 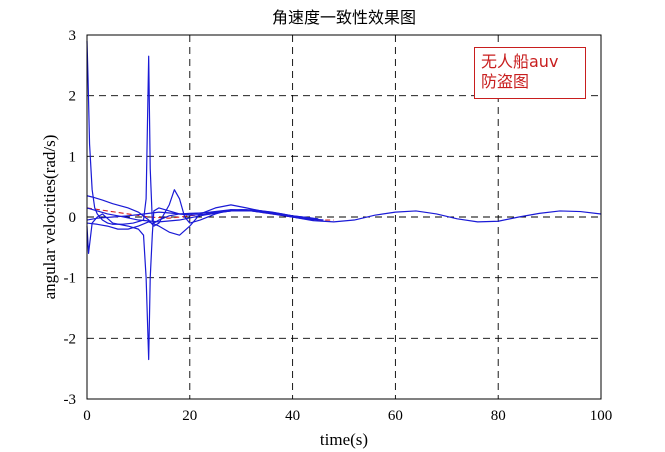 I want to click on y-tick-label: 2, so click(x=73, y=97).